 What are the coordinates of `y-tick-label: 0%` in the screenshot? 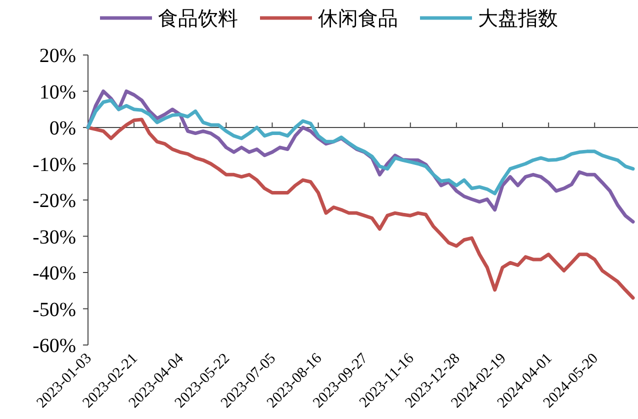 It's located at (62, 129).